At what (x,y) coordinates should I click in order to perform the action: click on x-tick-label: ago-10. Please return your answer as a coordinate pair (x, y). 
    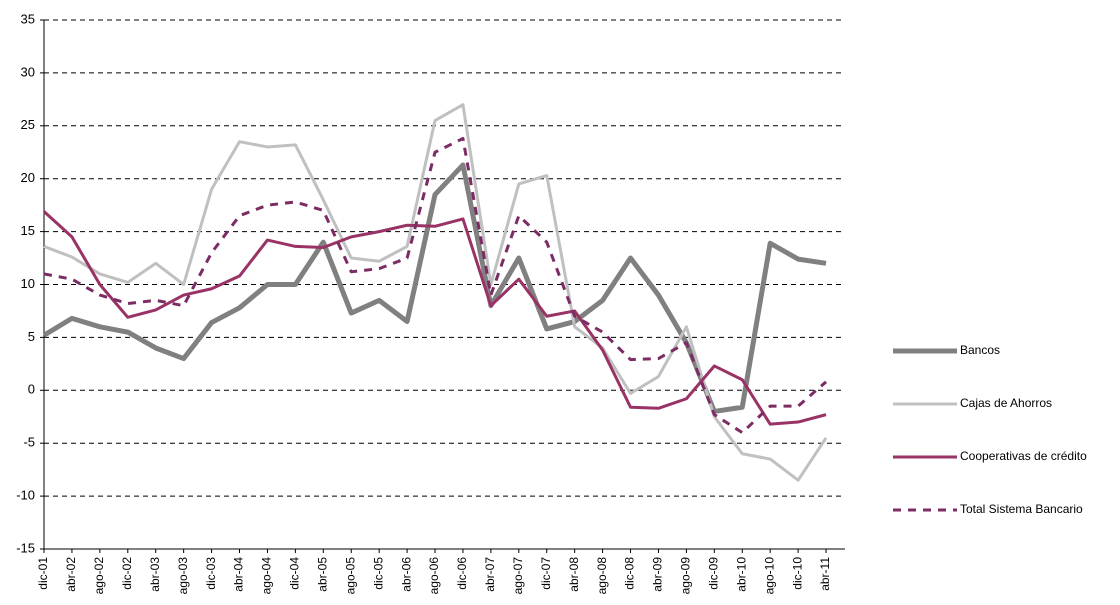
    Looking at the image, I should click on (769, 576).